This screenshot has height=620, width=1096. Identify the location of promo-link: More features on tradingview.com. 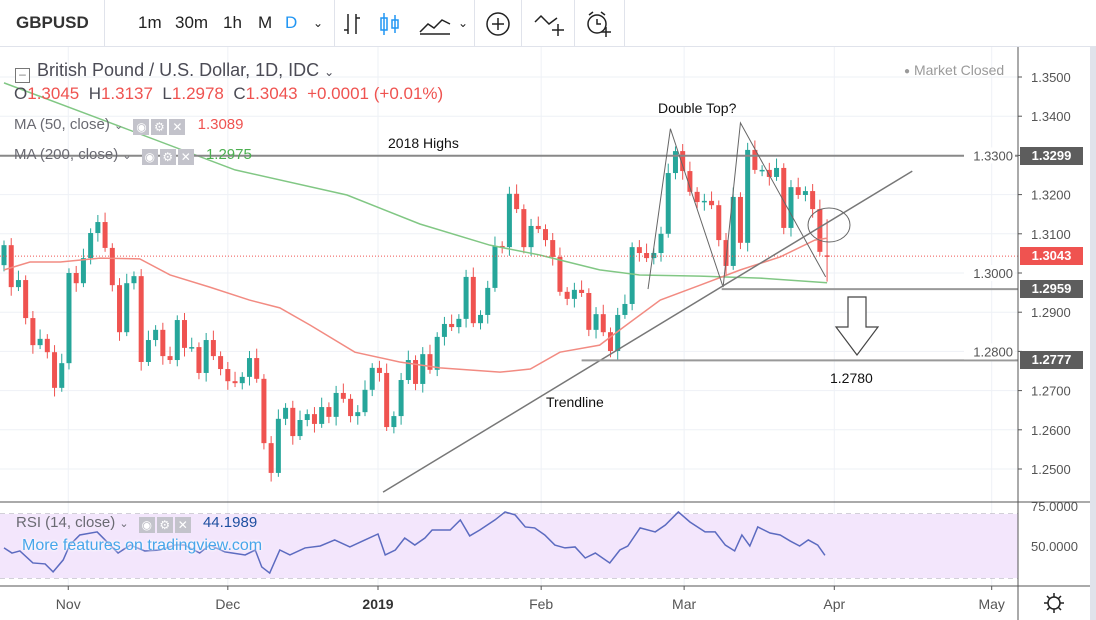
(142, 545).